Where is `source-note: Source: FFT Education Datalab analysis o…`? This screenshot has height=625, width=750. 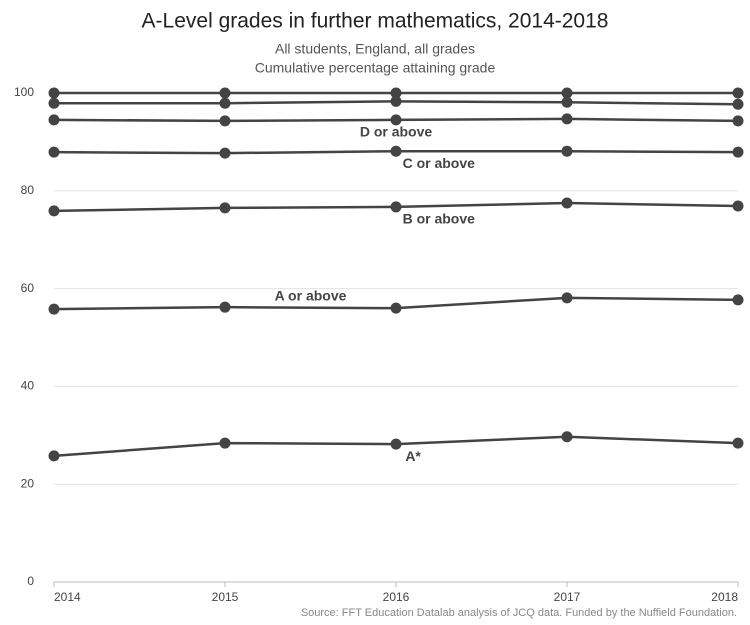
source-note: Source: FFT Education Datalab analysis o… is located at coordinates (519, 613).